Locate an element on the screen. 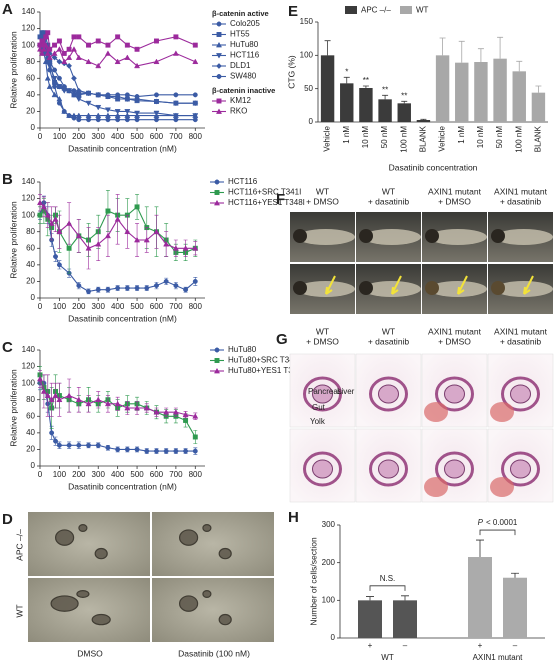 The width and height of the screenshot is (556, 668). error-bar is located at coordinates (480, 548).